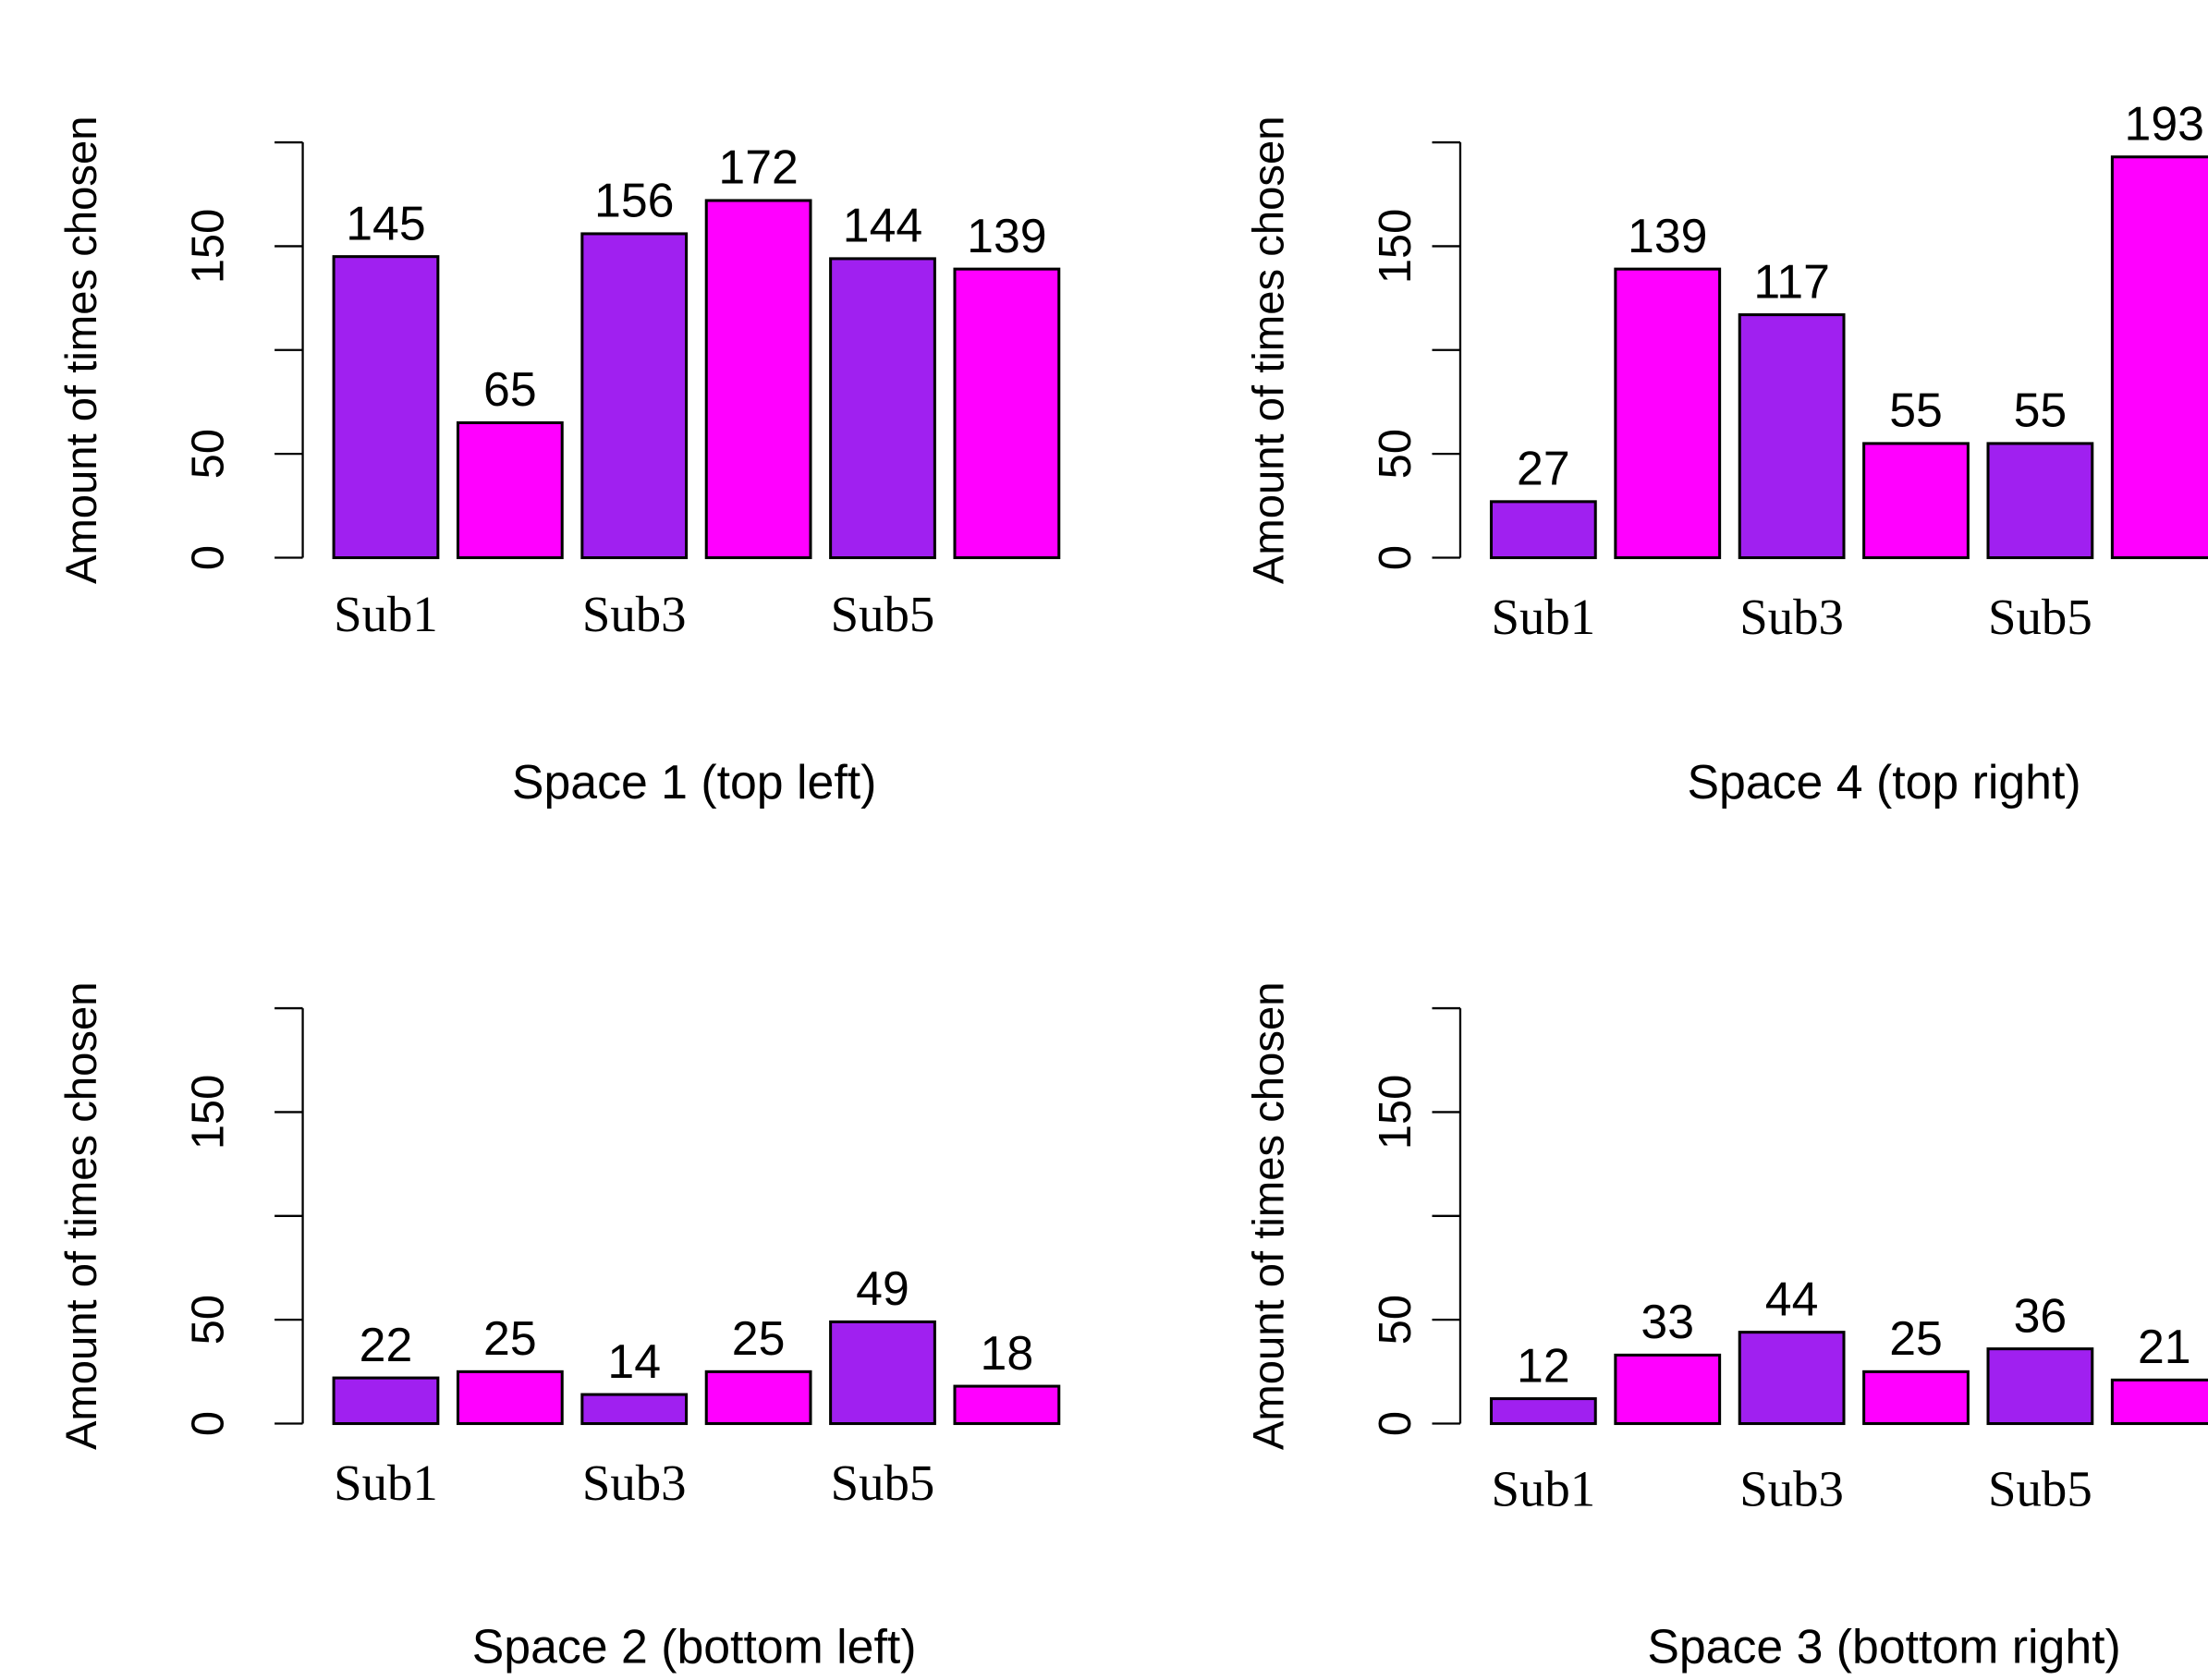 The width and height of the screenshot is (2208, 1680). What do you see at coordinates (634, 1361) in the screenshot?
I see `data-label: 14` at bounding box center [634, 1361].